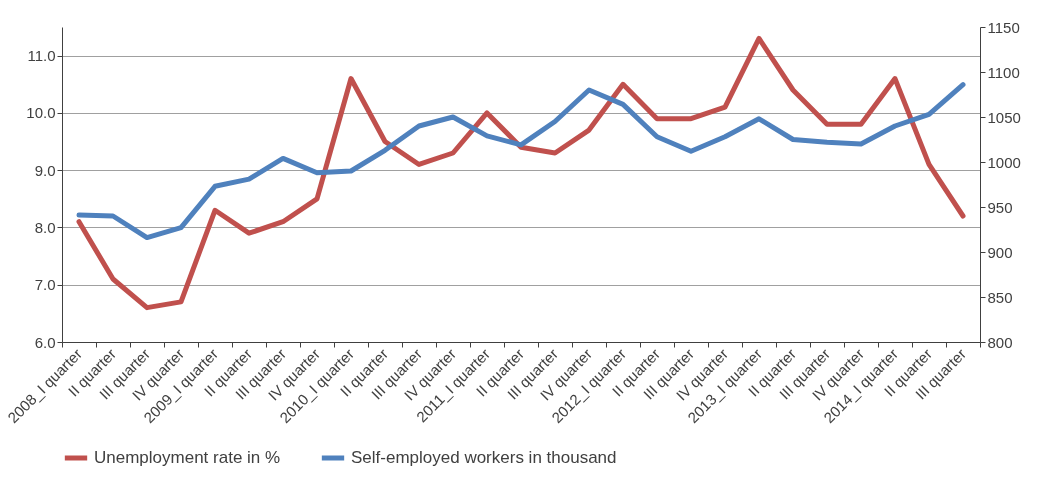  What do you see at coordinates (1000, 342) in the screenshot?
I see `y2-tick-label: 800` at bounding box center [1000, 342].